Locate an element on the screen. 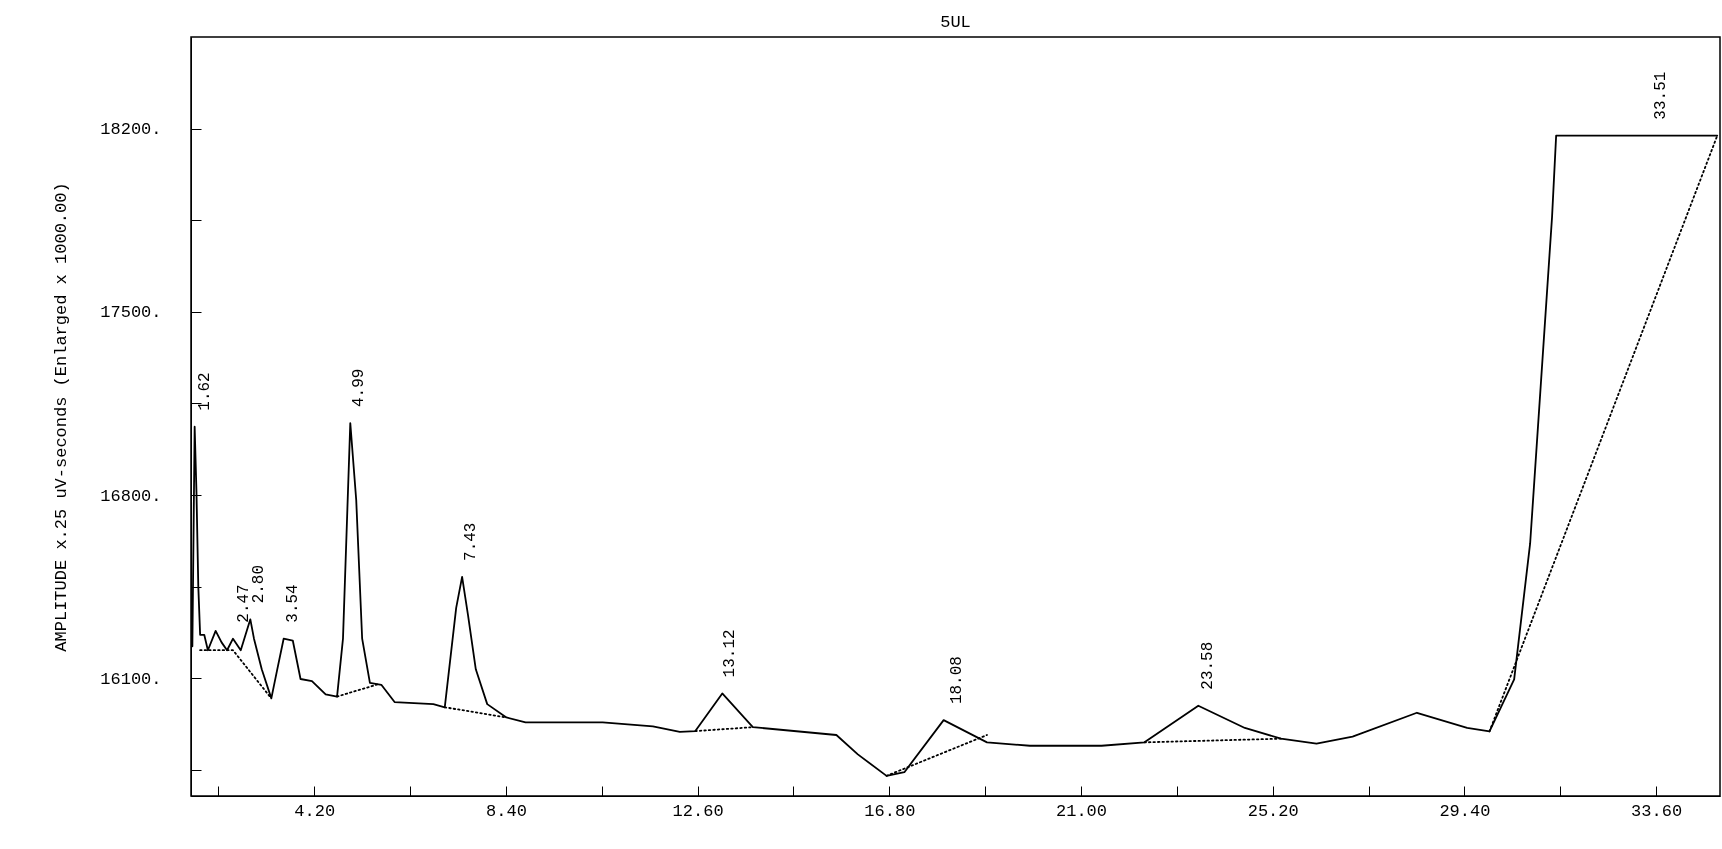 The image size is (1722, 849). y-tick-label: 18200. is located at coordinates (131, 130).